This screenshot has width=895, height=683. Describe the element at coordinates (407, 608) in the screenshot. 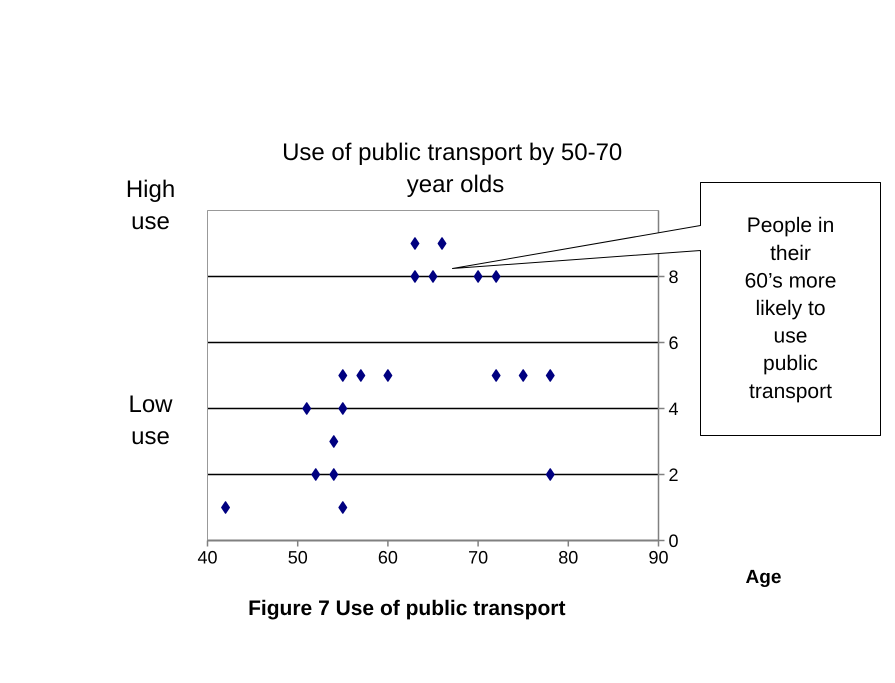

I see `caption: Figure 7 Use of public transport` at that location.